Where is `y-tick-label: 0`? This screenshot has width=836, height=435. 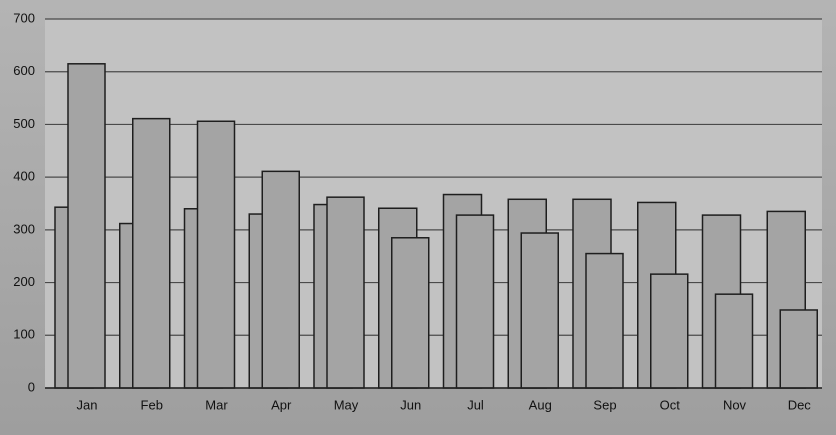 y-tick-label: 0 is located at coordinates (31, 386).